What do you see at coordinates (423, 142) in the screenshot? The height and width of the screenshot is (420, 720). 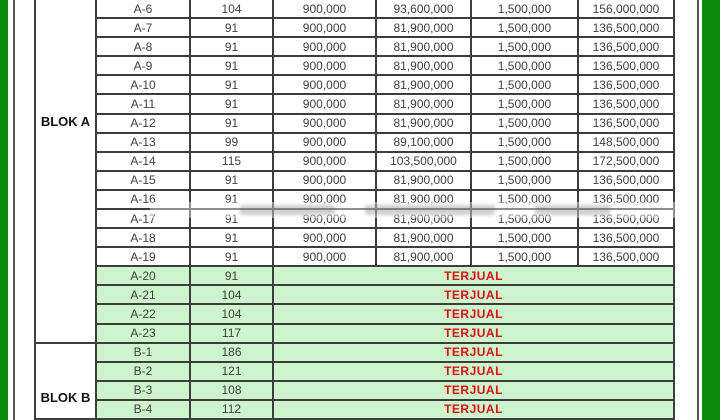 I see `value-cell: 89,100,000` at bounding box center [423, 142].